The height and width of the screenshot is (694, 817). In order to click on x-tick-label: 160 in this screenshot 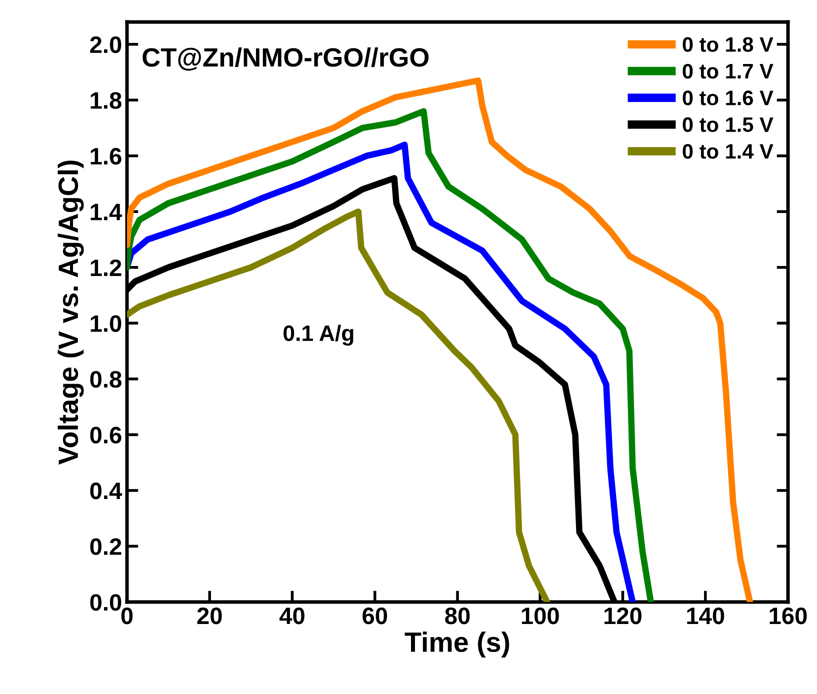, I will do `click(788, 615)`.